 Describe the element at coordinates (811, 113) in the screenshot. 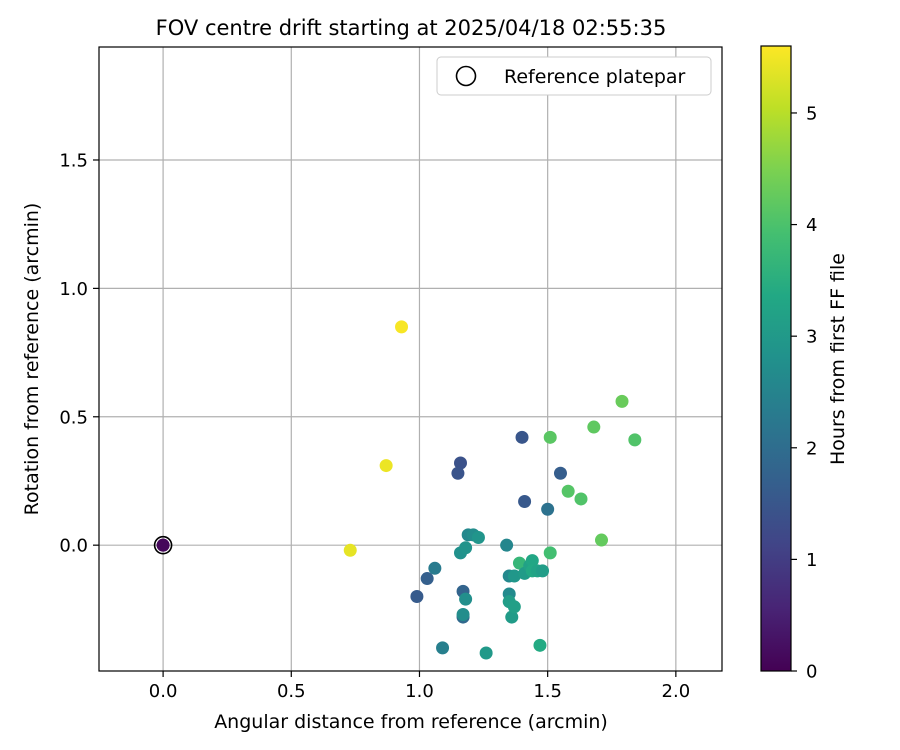

I see `colorbar-tick-label: 5` at that location.